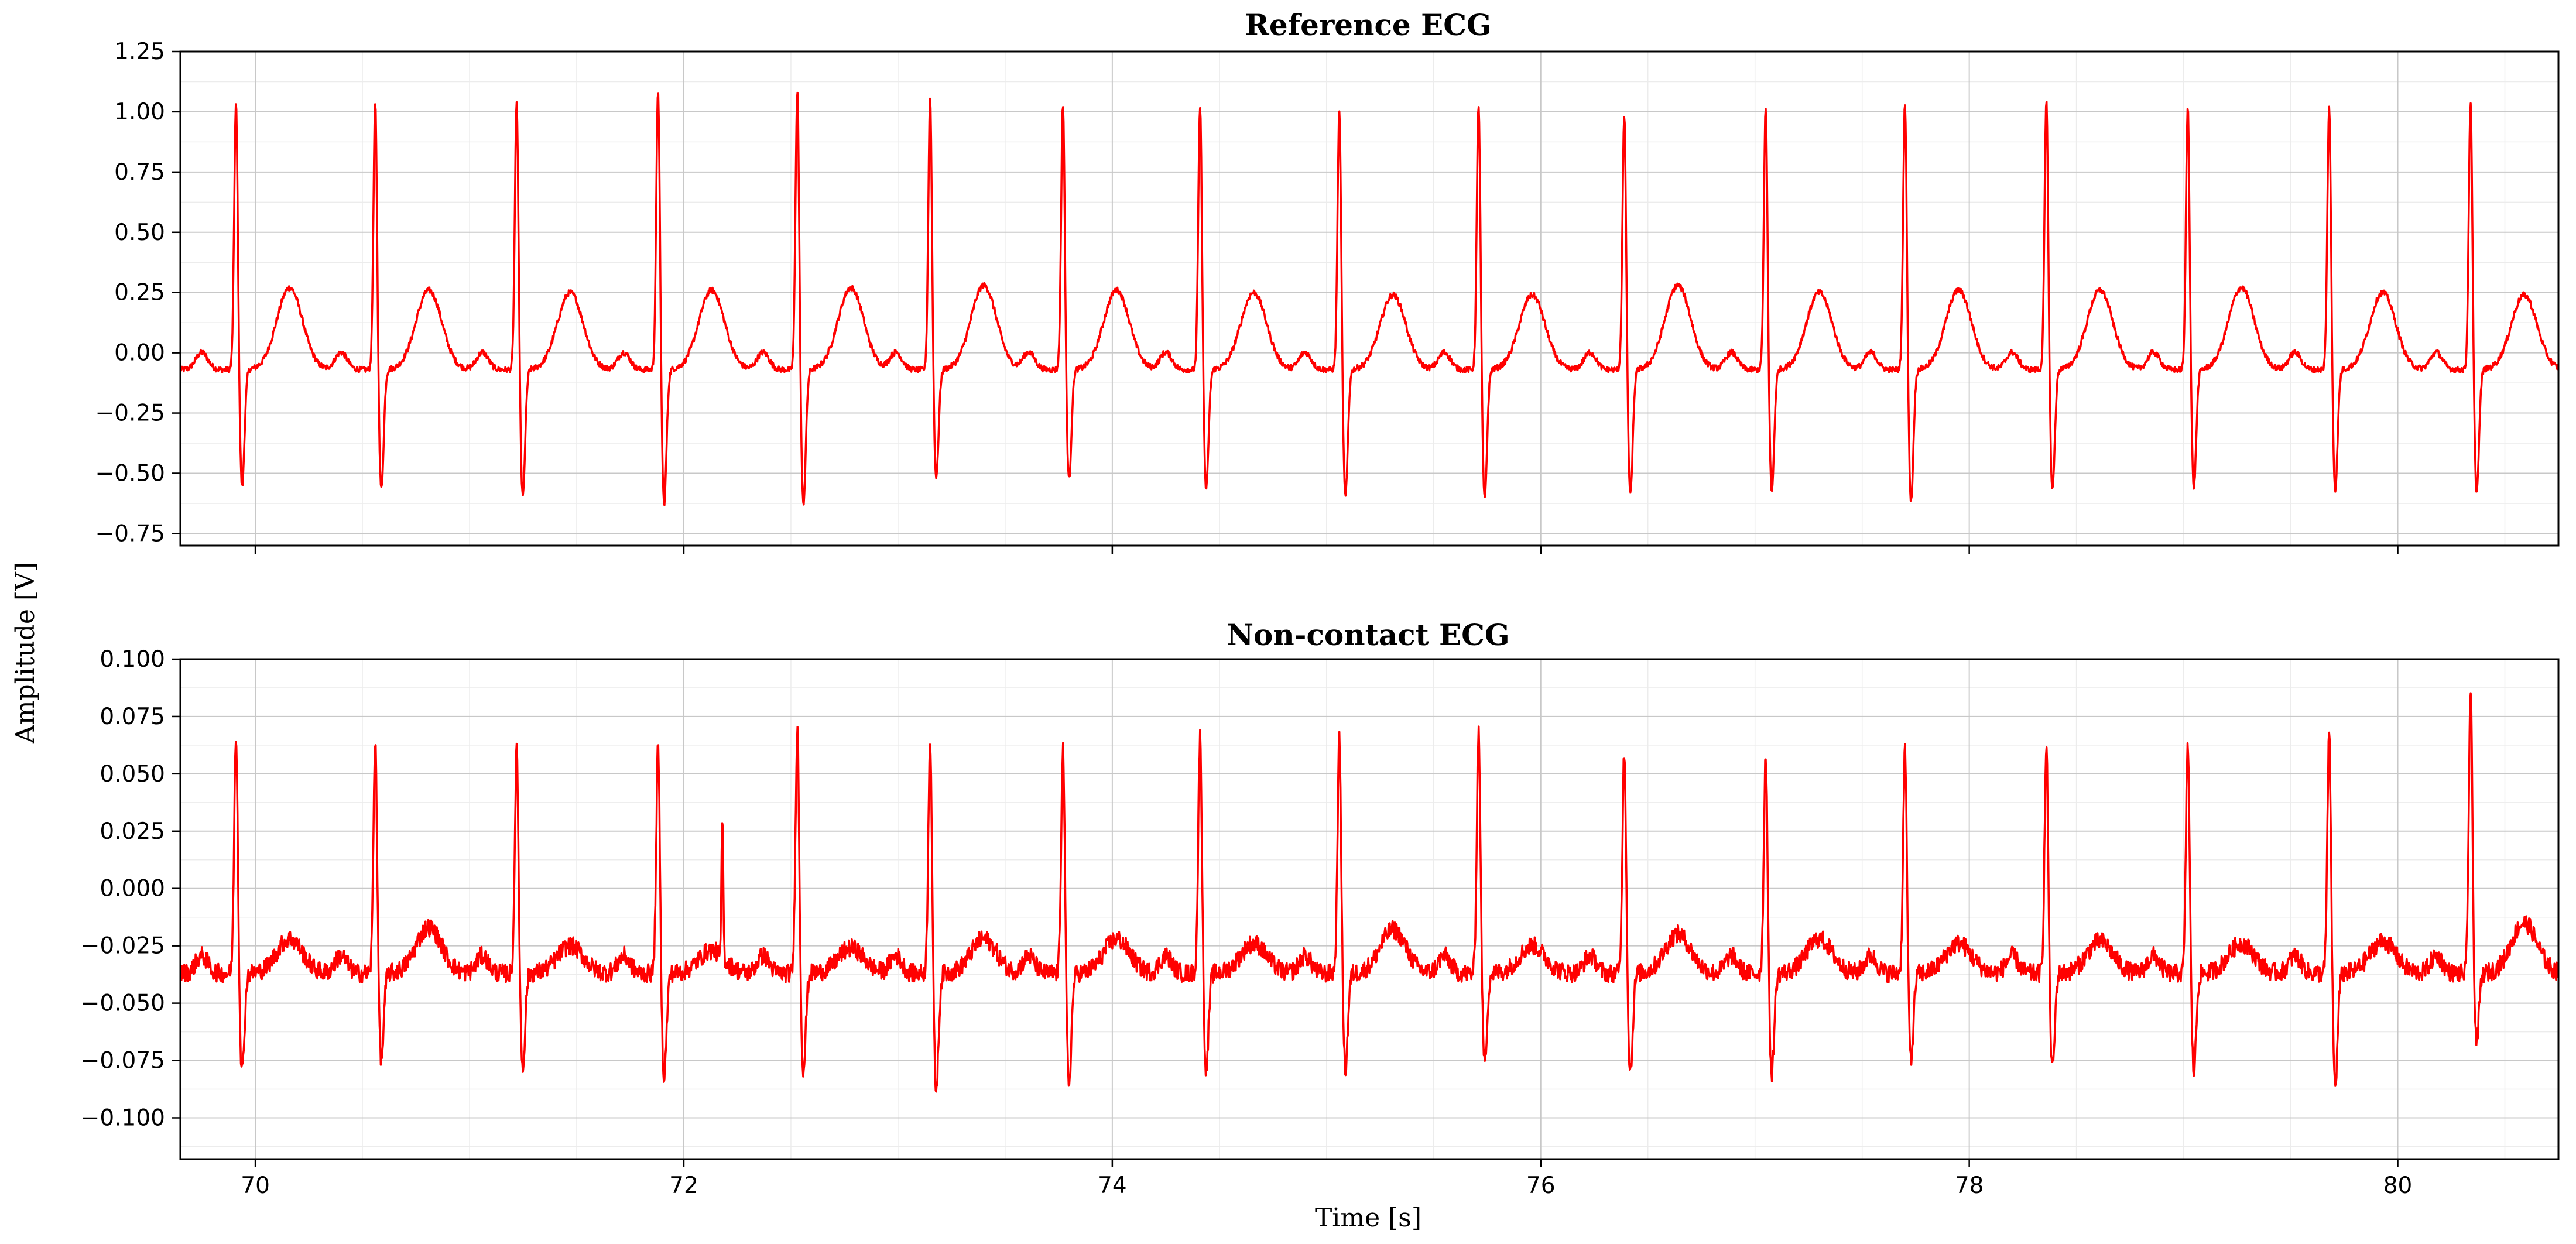 This screenshot has height=1244, width=2576. Describe the element at coordinates (25, 653) in the screenshot. I see `shared-y-axis-label: Amplitude [V]` at that location.